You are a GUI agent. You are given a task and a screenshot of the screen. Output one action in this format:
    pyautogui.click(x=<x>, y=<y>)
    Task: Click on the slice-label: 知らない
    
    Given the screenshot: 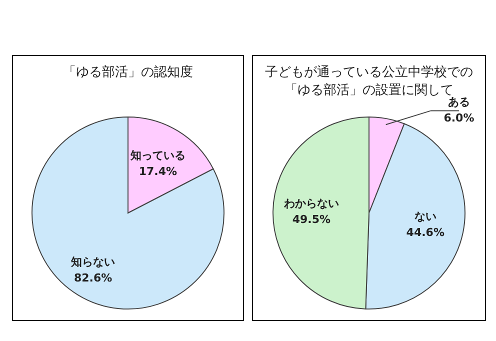 What is the action you would take?
    pyautogui.click(x=93, y=261)
    